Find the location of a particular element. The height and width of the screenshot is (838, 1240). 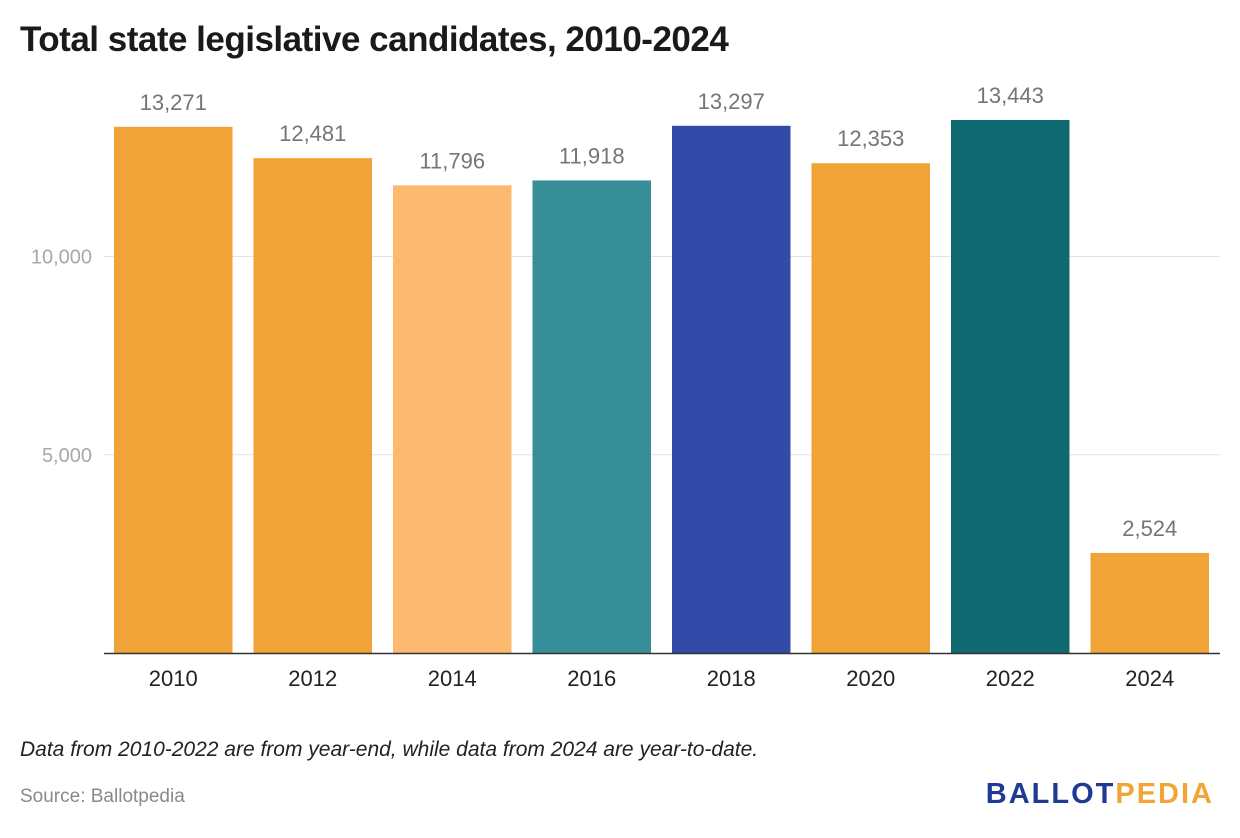

bar-2010 is located at coordinates (173, 390).